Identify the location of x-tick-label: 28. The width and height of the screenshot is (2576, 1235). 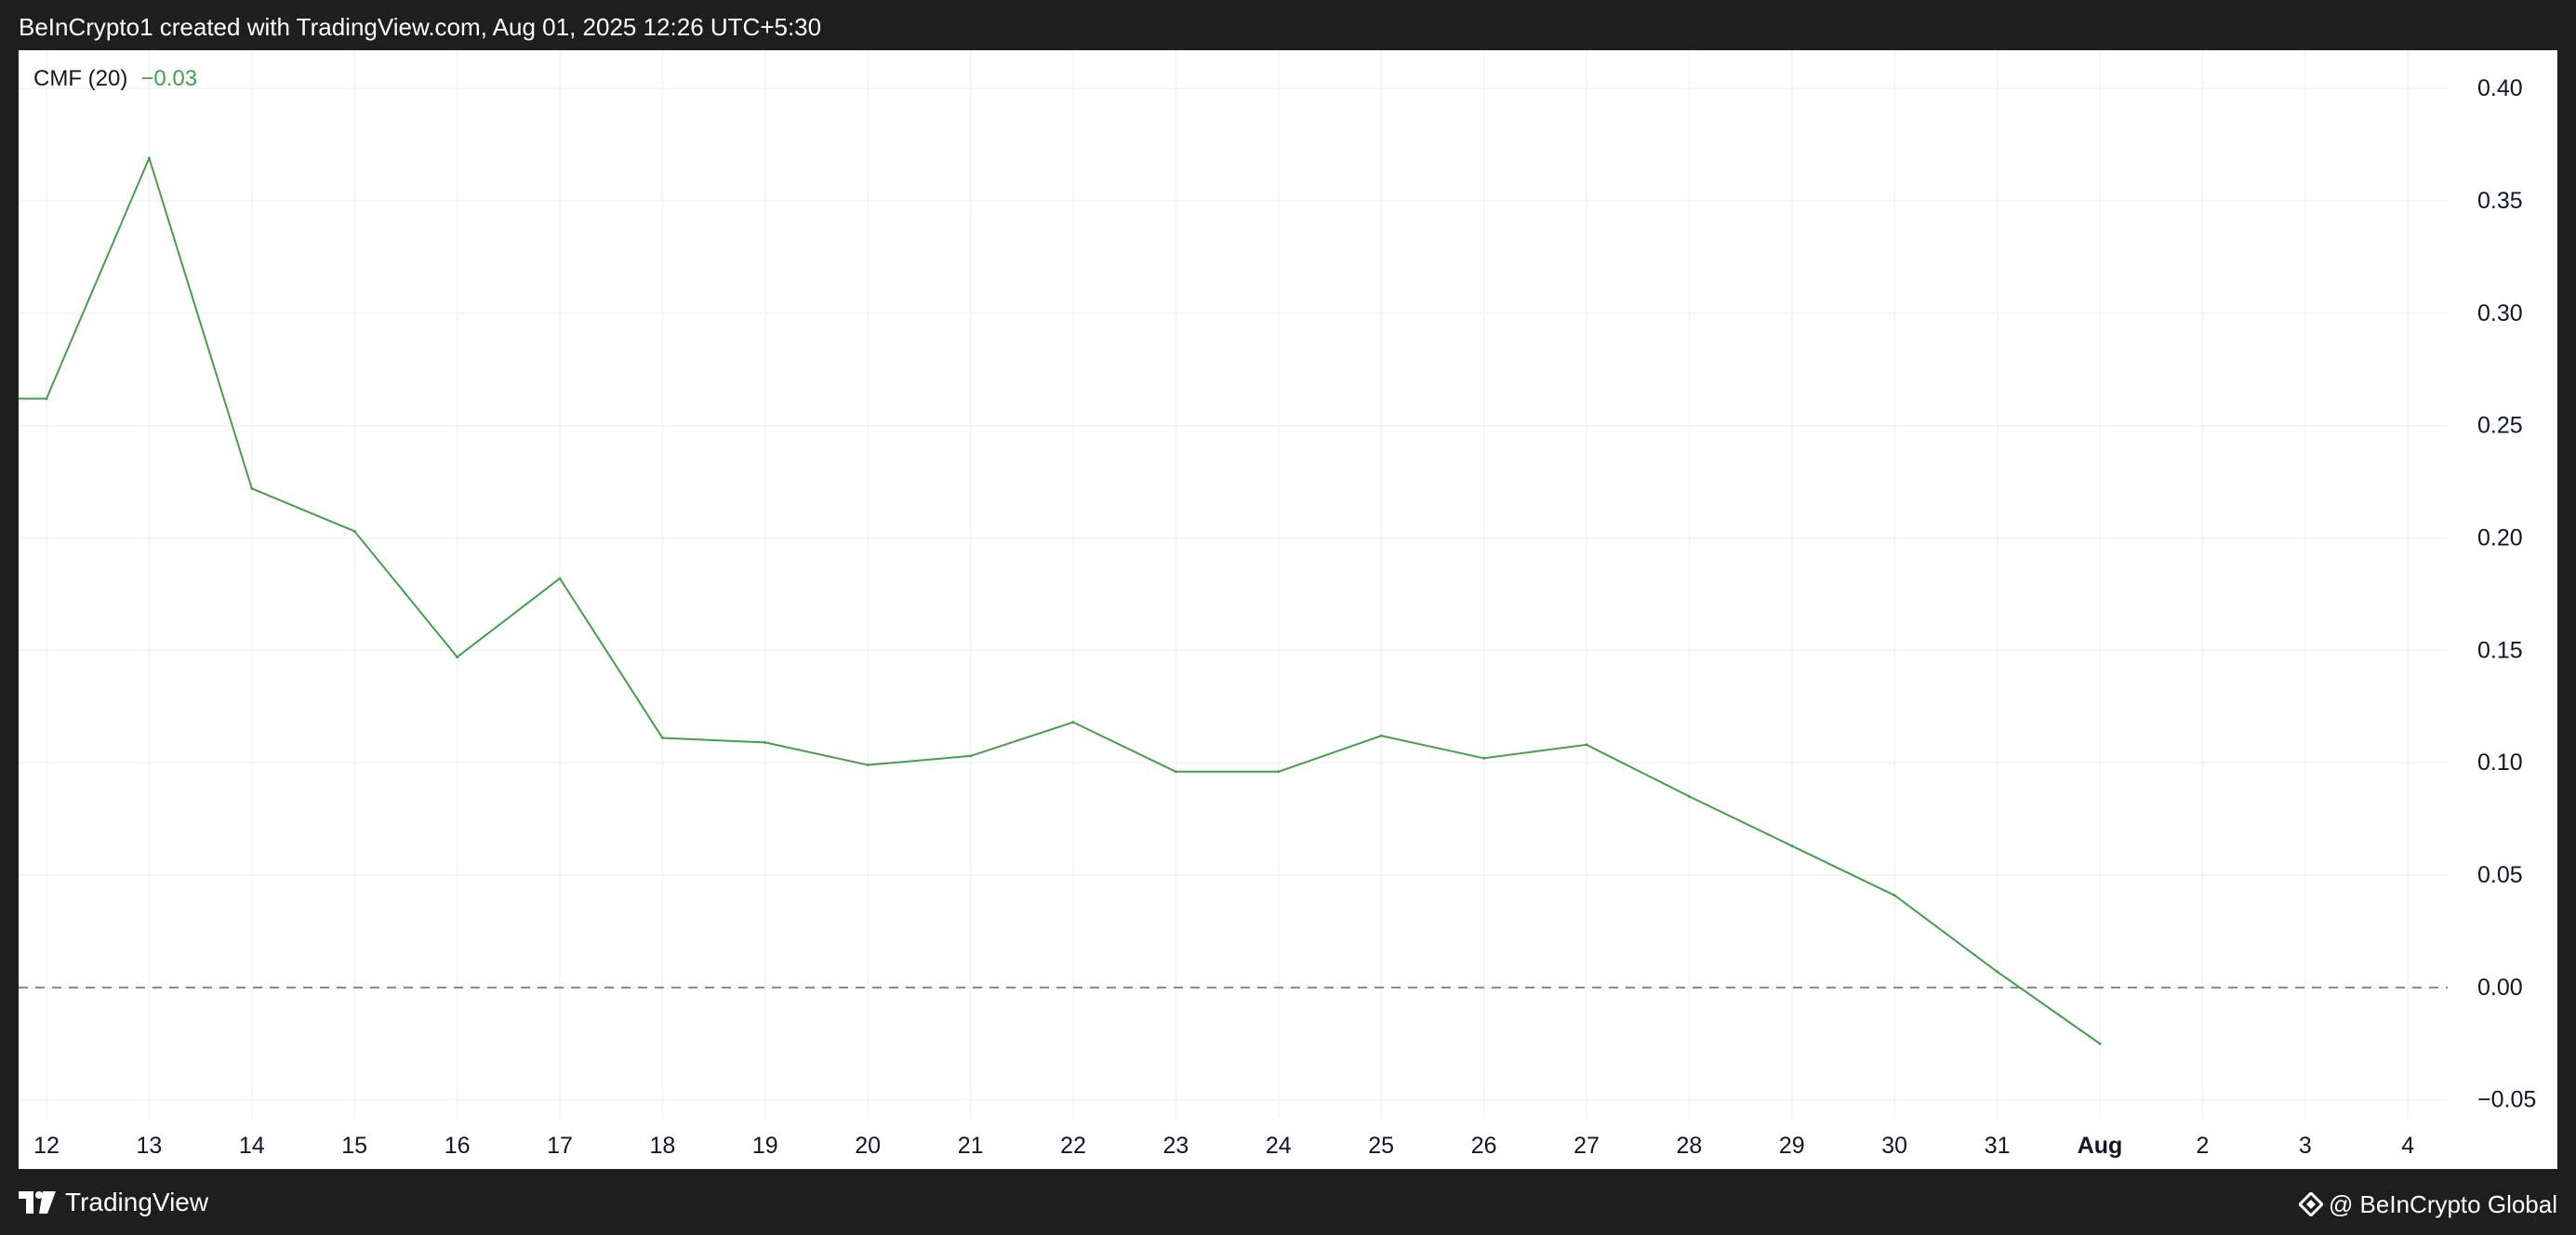
(1689, 1146).